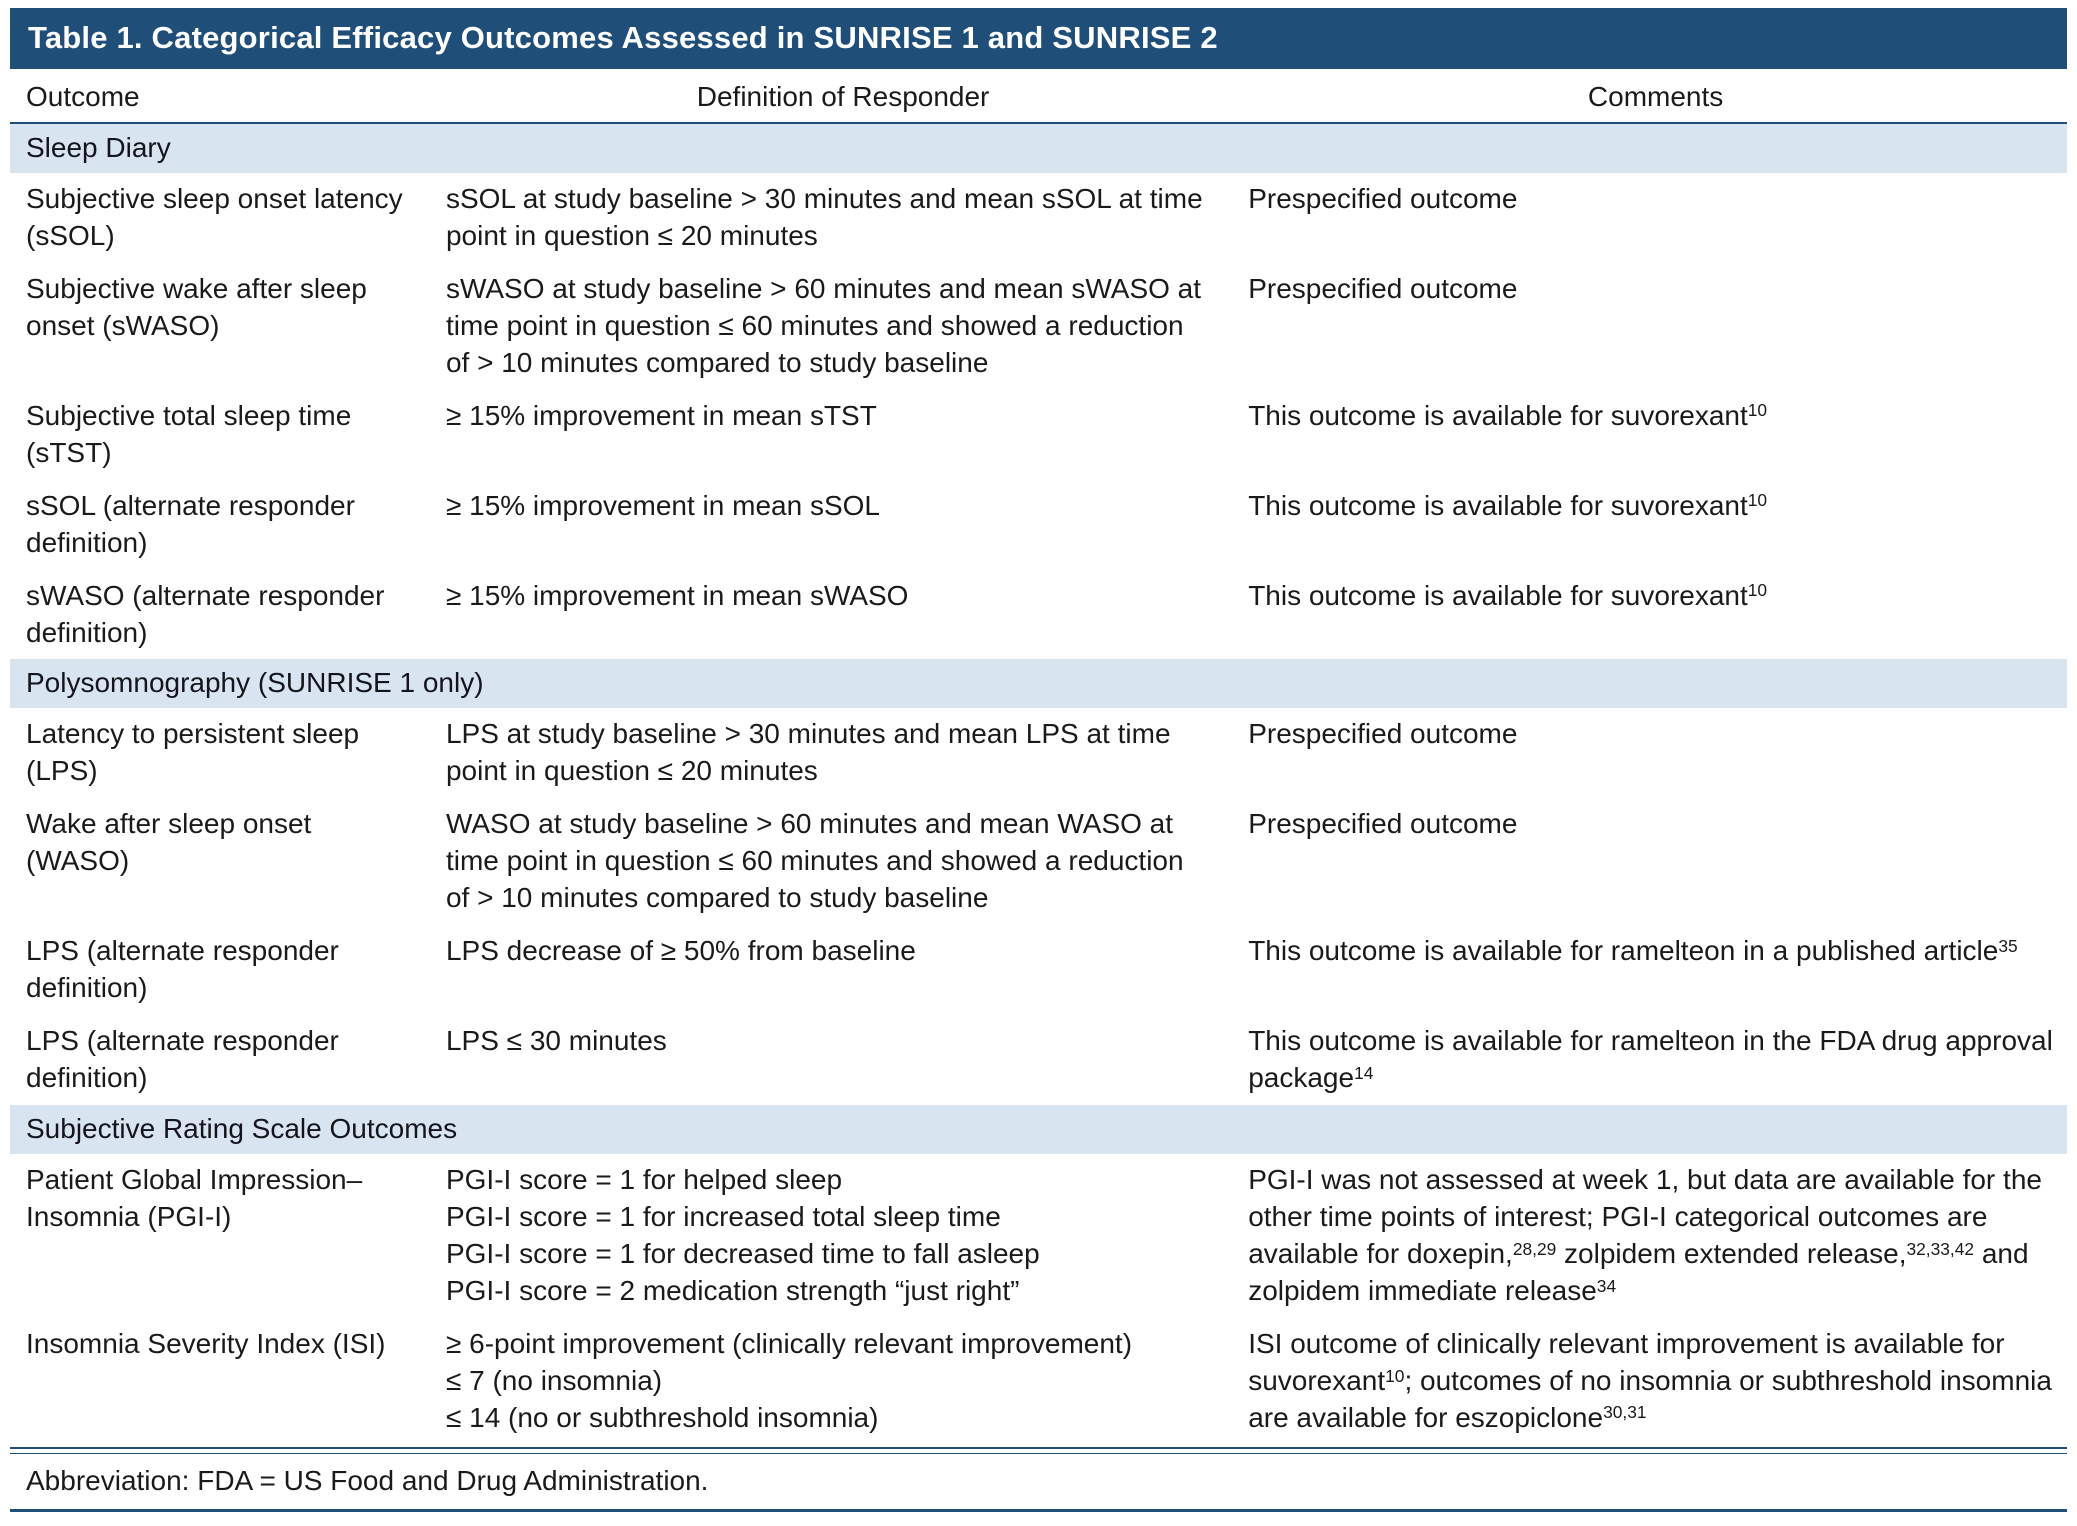  Describe the element at coordinates (843, 1060) in the screenshot. I see `definition-cell: LPS ≤ 30 minutes` at that location.